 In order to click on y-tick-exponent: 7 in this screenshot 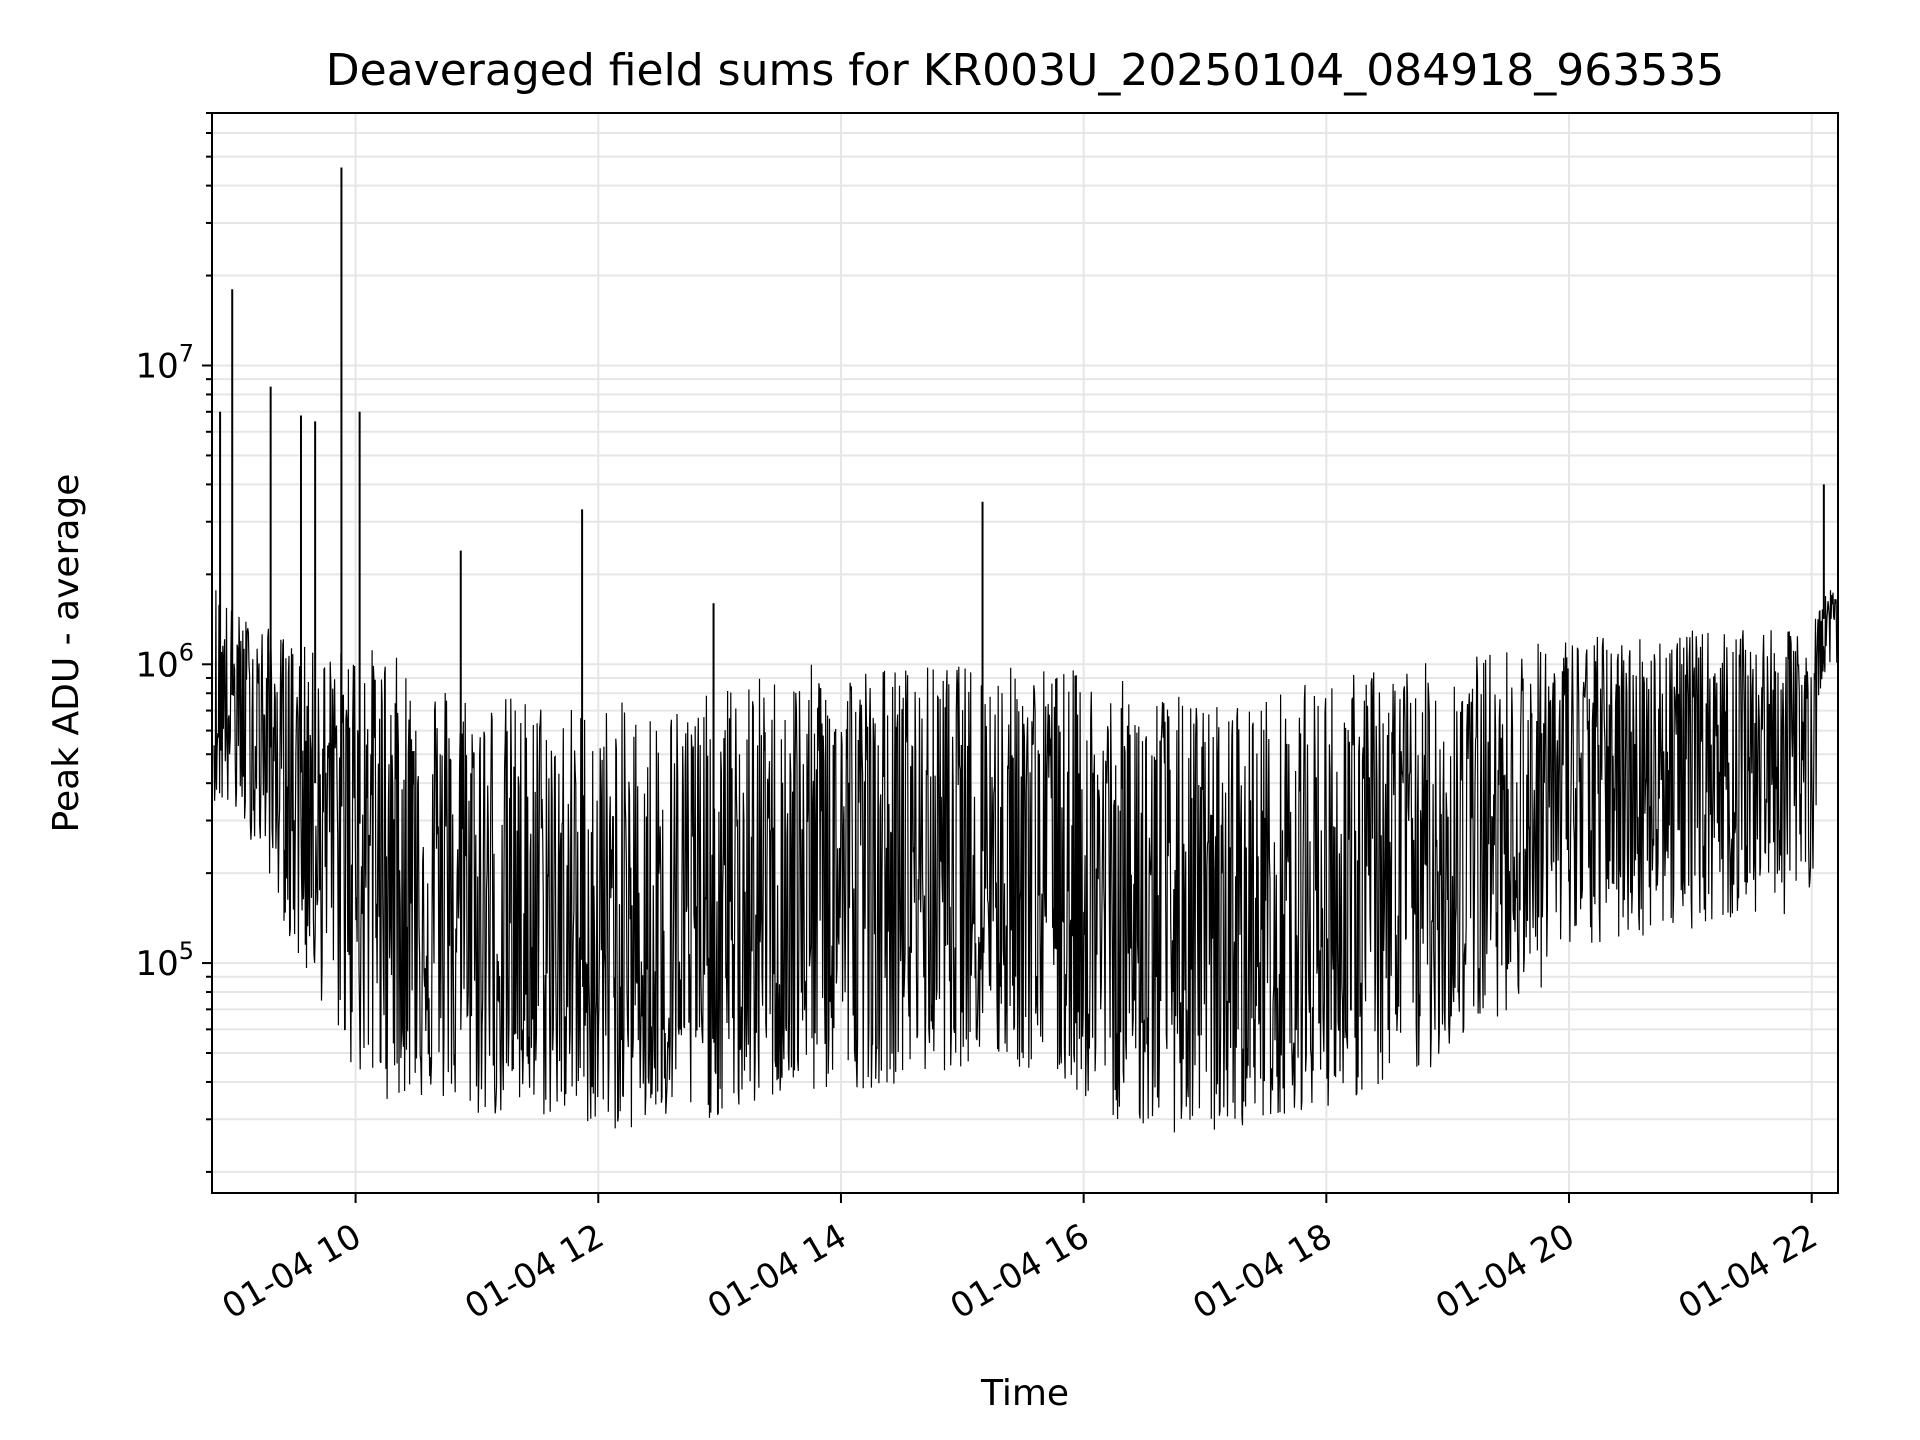, I will do `click(186, 354)`.